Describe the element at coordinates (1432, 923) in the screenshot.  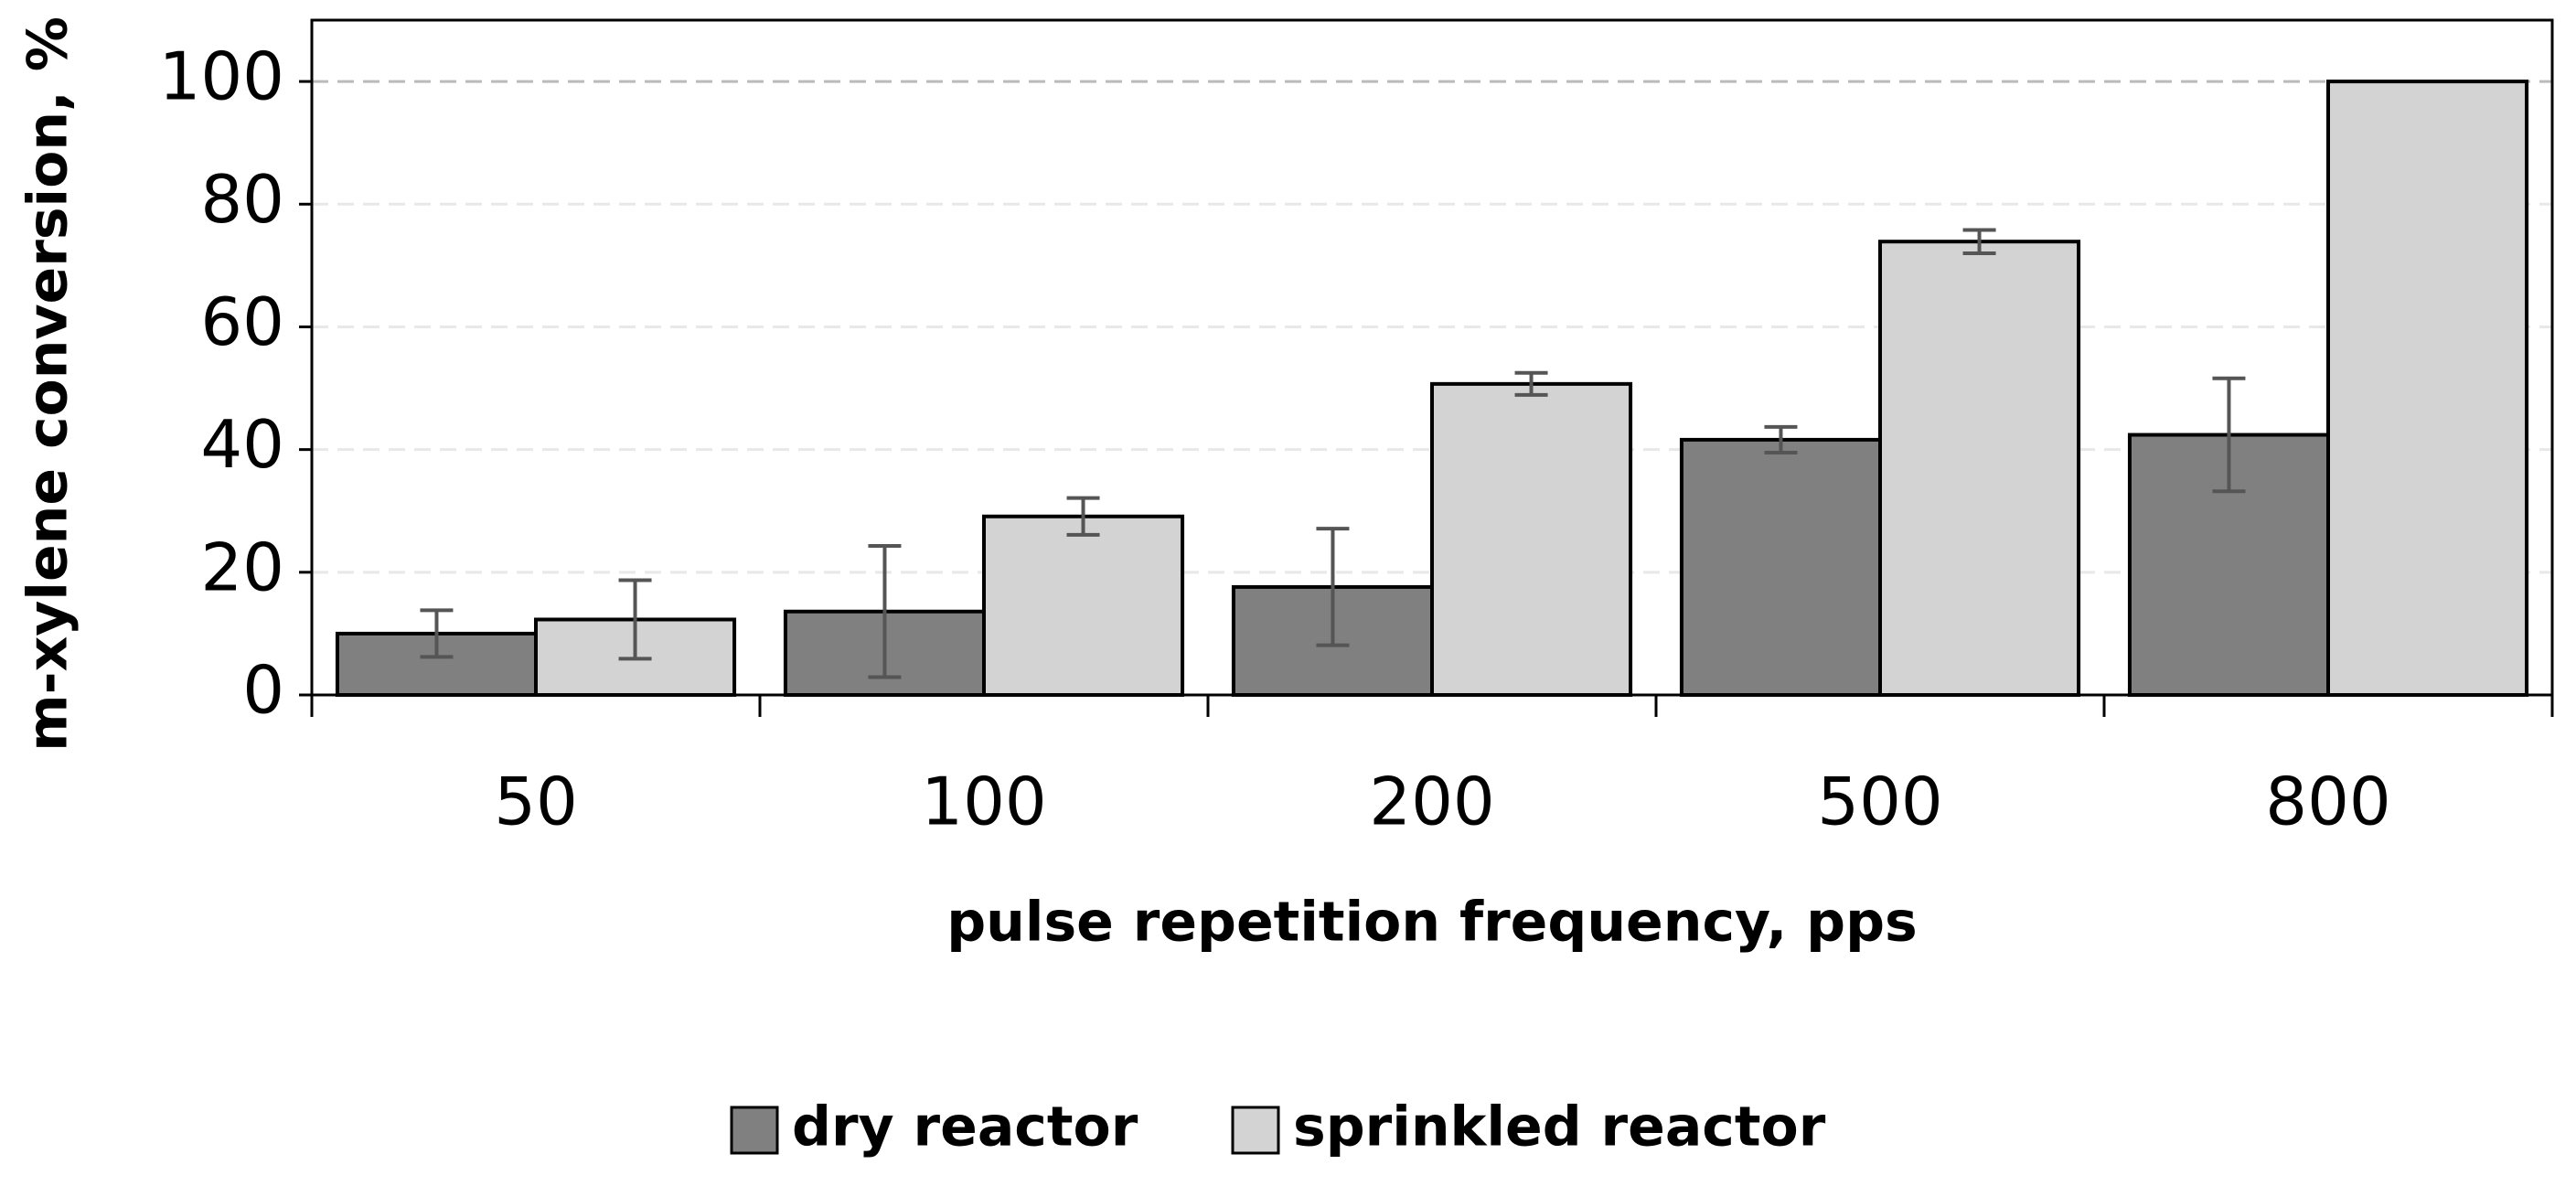
I see `x-axis-title: pulse repetition frequency, pps` at that location.